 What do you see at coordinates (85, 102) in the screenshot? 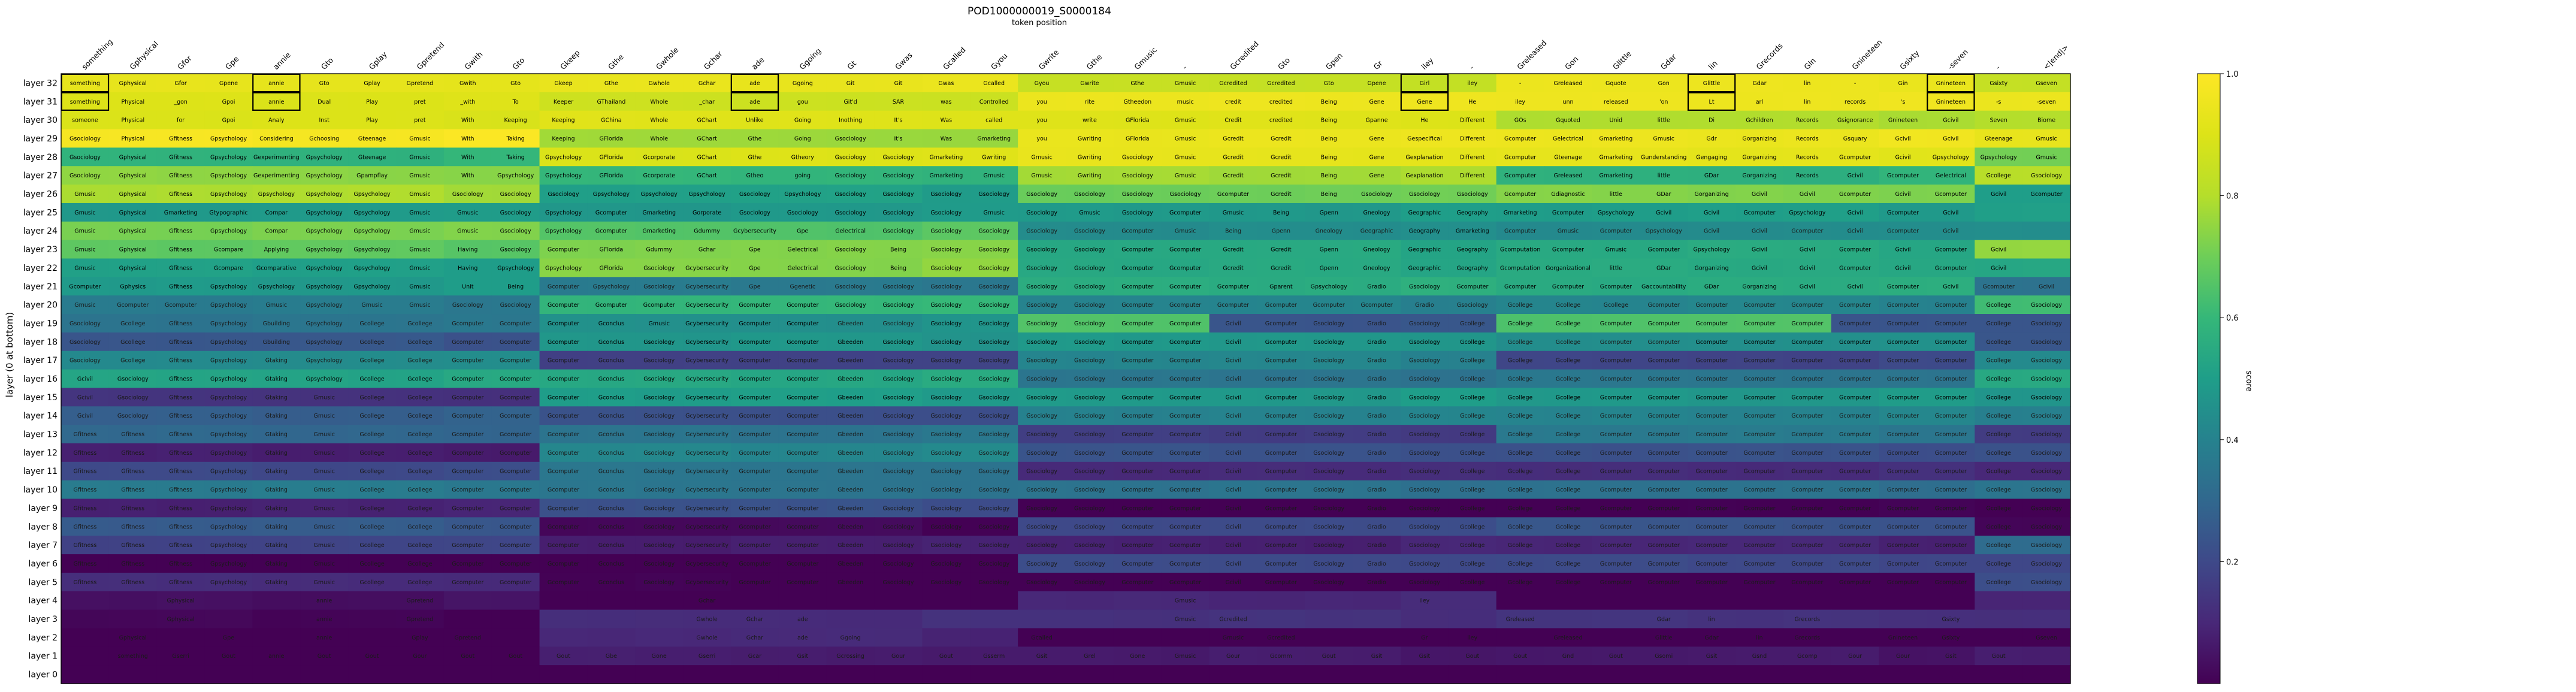
I see `heatmap-cell-label: something` at bounding box center [85, 102].